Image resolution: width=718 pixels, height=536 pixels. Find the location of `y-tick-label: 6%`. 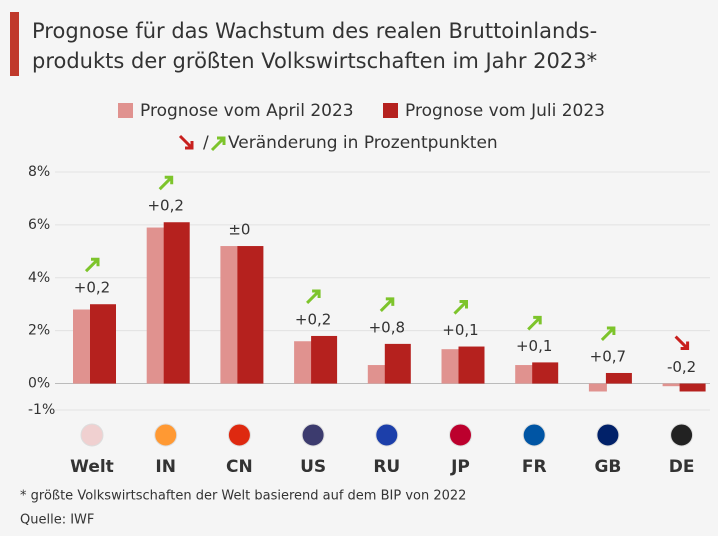

y-tick-label: 6% is located at coordinates (39, 225).